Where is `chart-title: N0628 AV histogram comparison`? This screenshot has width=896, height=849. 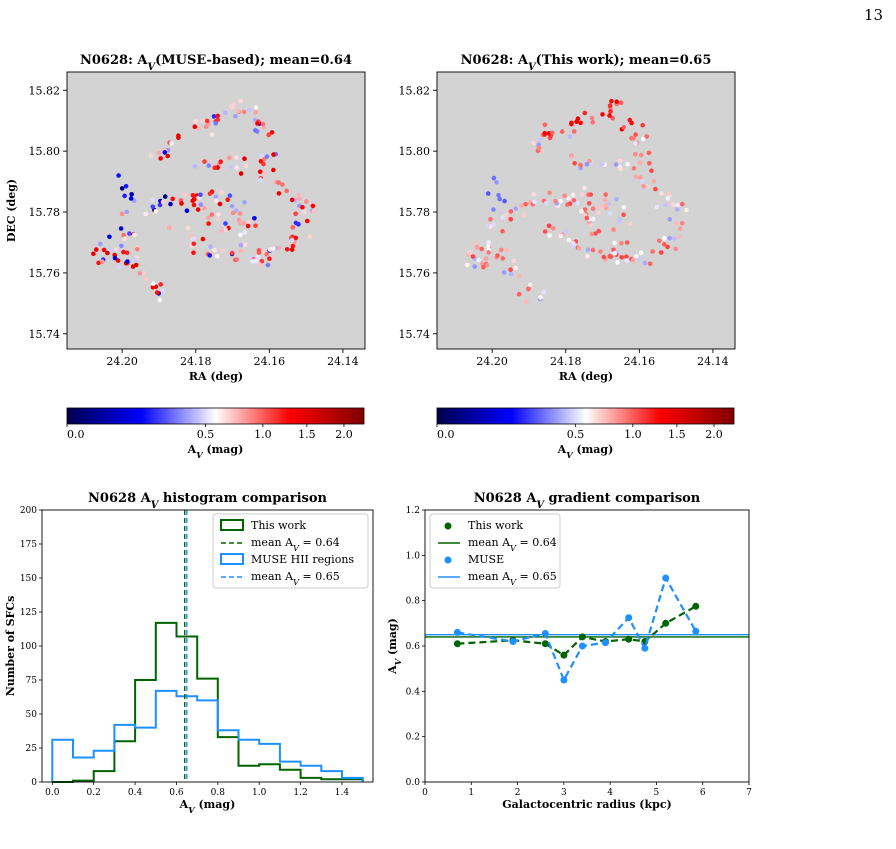
chart-title: N0628 AV histogram comparison is located at coordinates (207, 501).